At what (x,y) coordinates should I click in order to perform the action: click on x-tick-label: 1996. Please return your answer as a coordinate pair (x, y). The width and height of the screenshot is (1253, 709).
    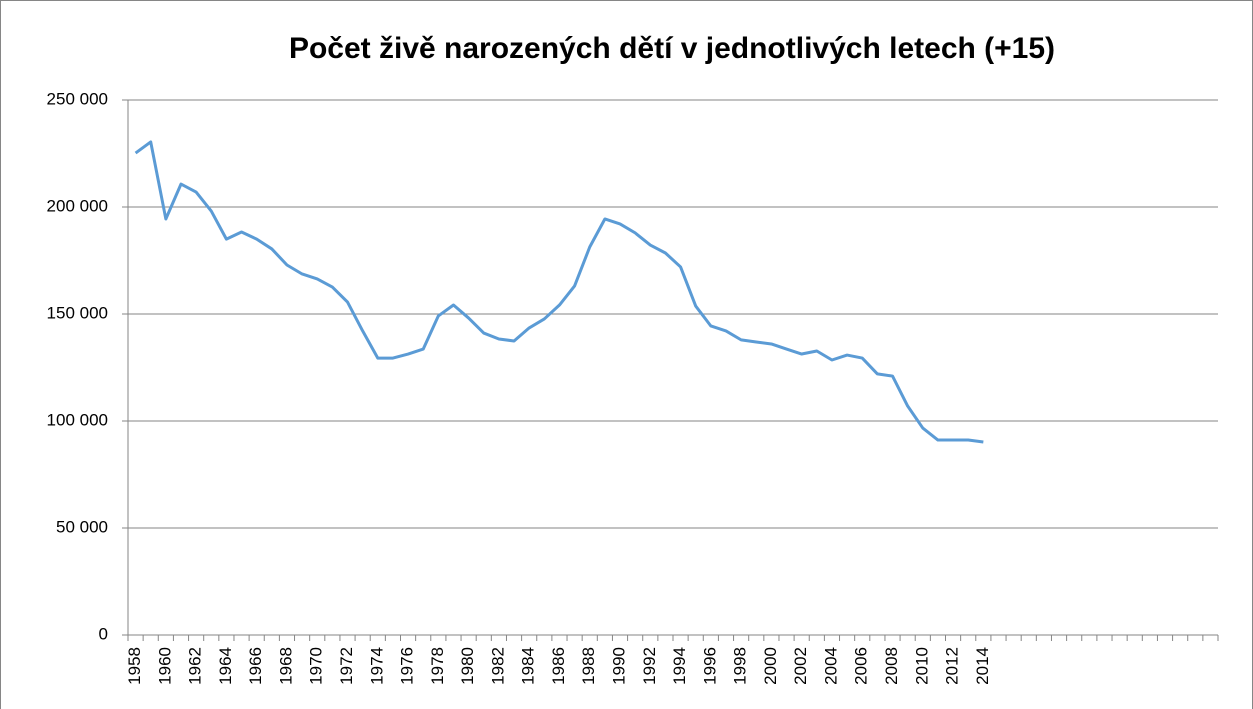
    Looking at the image, I should click on (709, 666).